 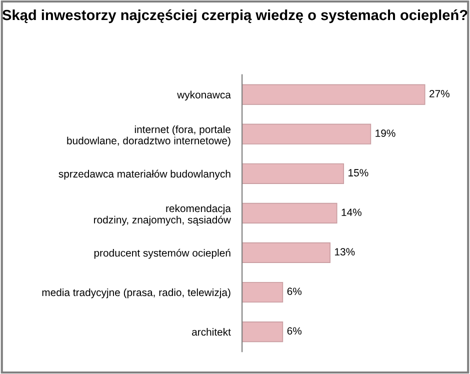 What do you see at coordinates (136, 293) in the screenshot?
I see `y-tick-label: media tradycyjne (prasa, radio, telewizja)` at bounding box center [136, 293].